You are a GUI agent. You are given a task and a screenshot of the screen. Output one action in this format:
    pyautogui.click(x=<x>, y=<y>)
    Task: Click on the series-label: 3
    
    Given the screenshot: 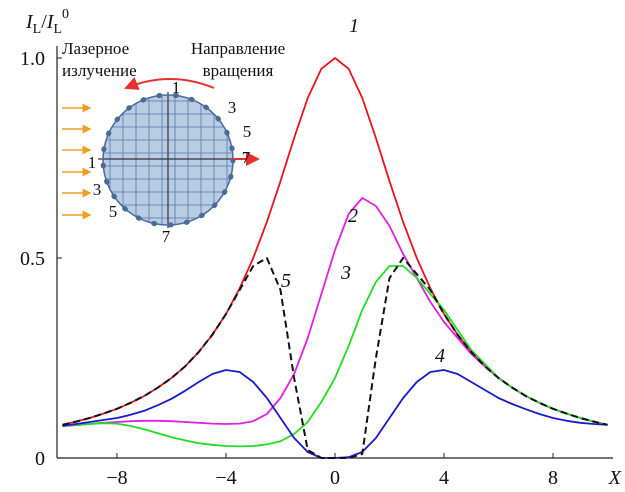 What is the action you would take?
    pyautogui.click(x=345, y=273)
    